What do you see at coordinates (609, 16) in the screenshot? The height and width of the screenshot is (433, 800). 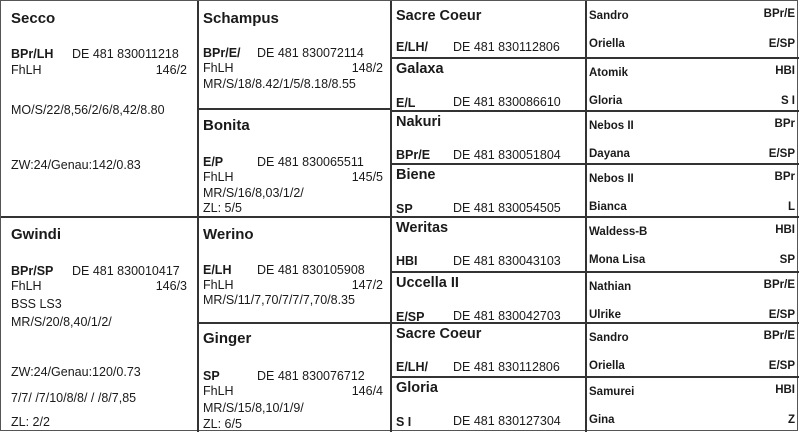 I see `horse-name: Sandro` at bounding box center [609, 16].